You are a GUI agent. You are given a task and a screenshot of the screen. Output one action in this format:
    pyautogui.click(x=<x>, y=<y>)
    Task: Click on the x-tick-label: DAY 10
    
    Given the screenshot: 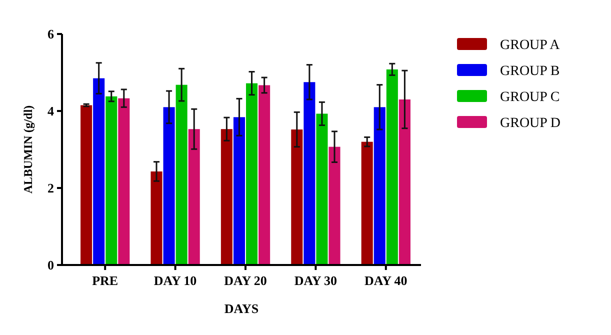 What is the action you would take?
    pyautogui.click(x=175, y=280)
    